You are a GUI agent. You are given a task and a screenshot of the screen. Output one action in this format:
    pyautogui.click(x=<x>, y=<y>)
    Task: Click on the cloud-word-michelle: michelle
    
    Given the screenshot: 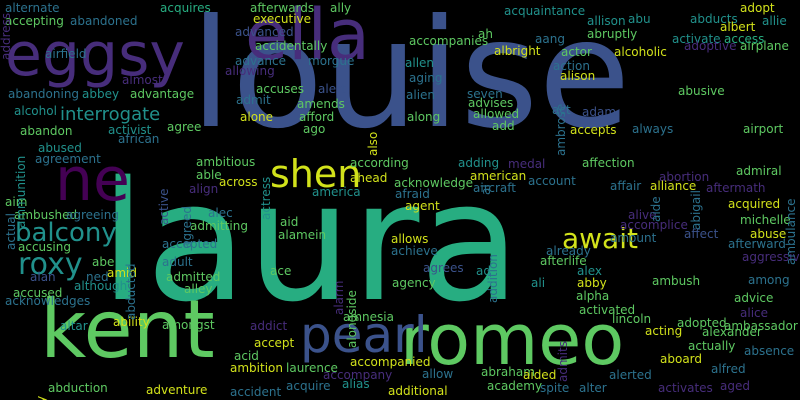 What is the action you would take?
    pyautogui.click(x=765, y=220)
    